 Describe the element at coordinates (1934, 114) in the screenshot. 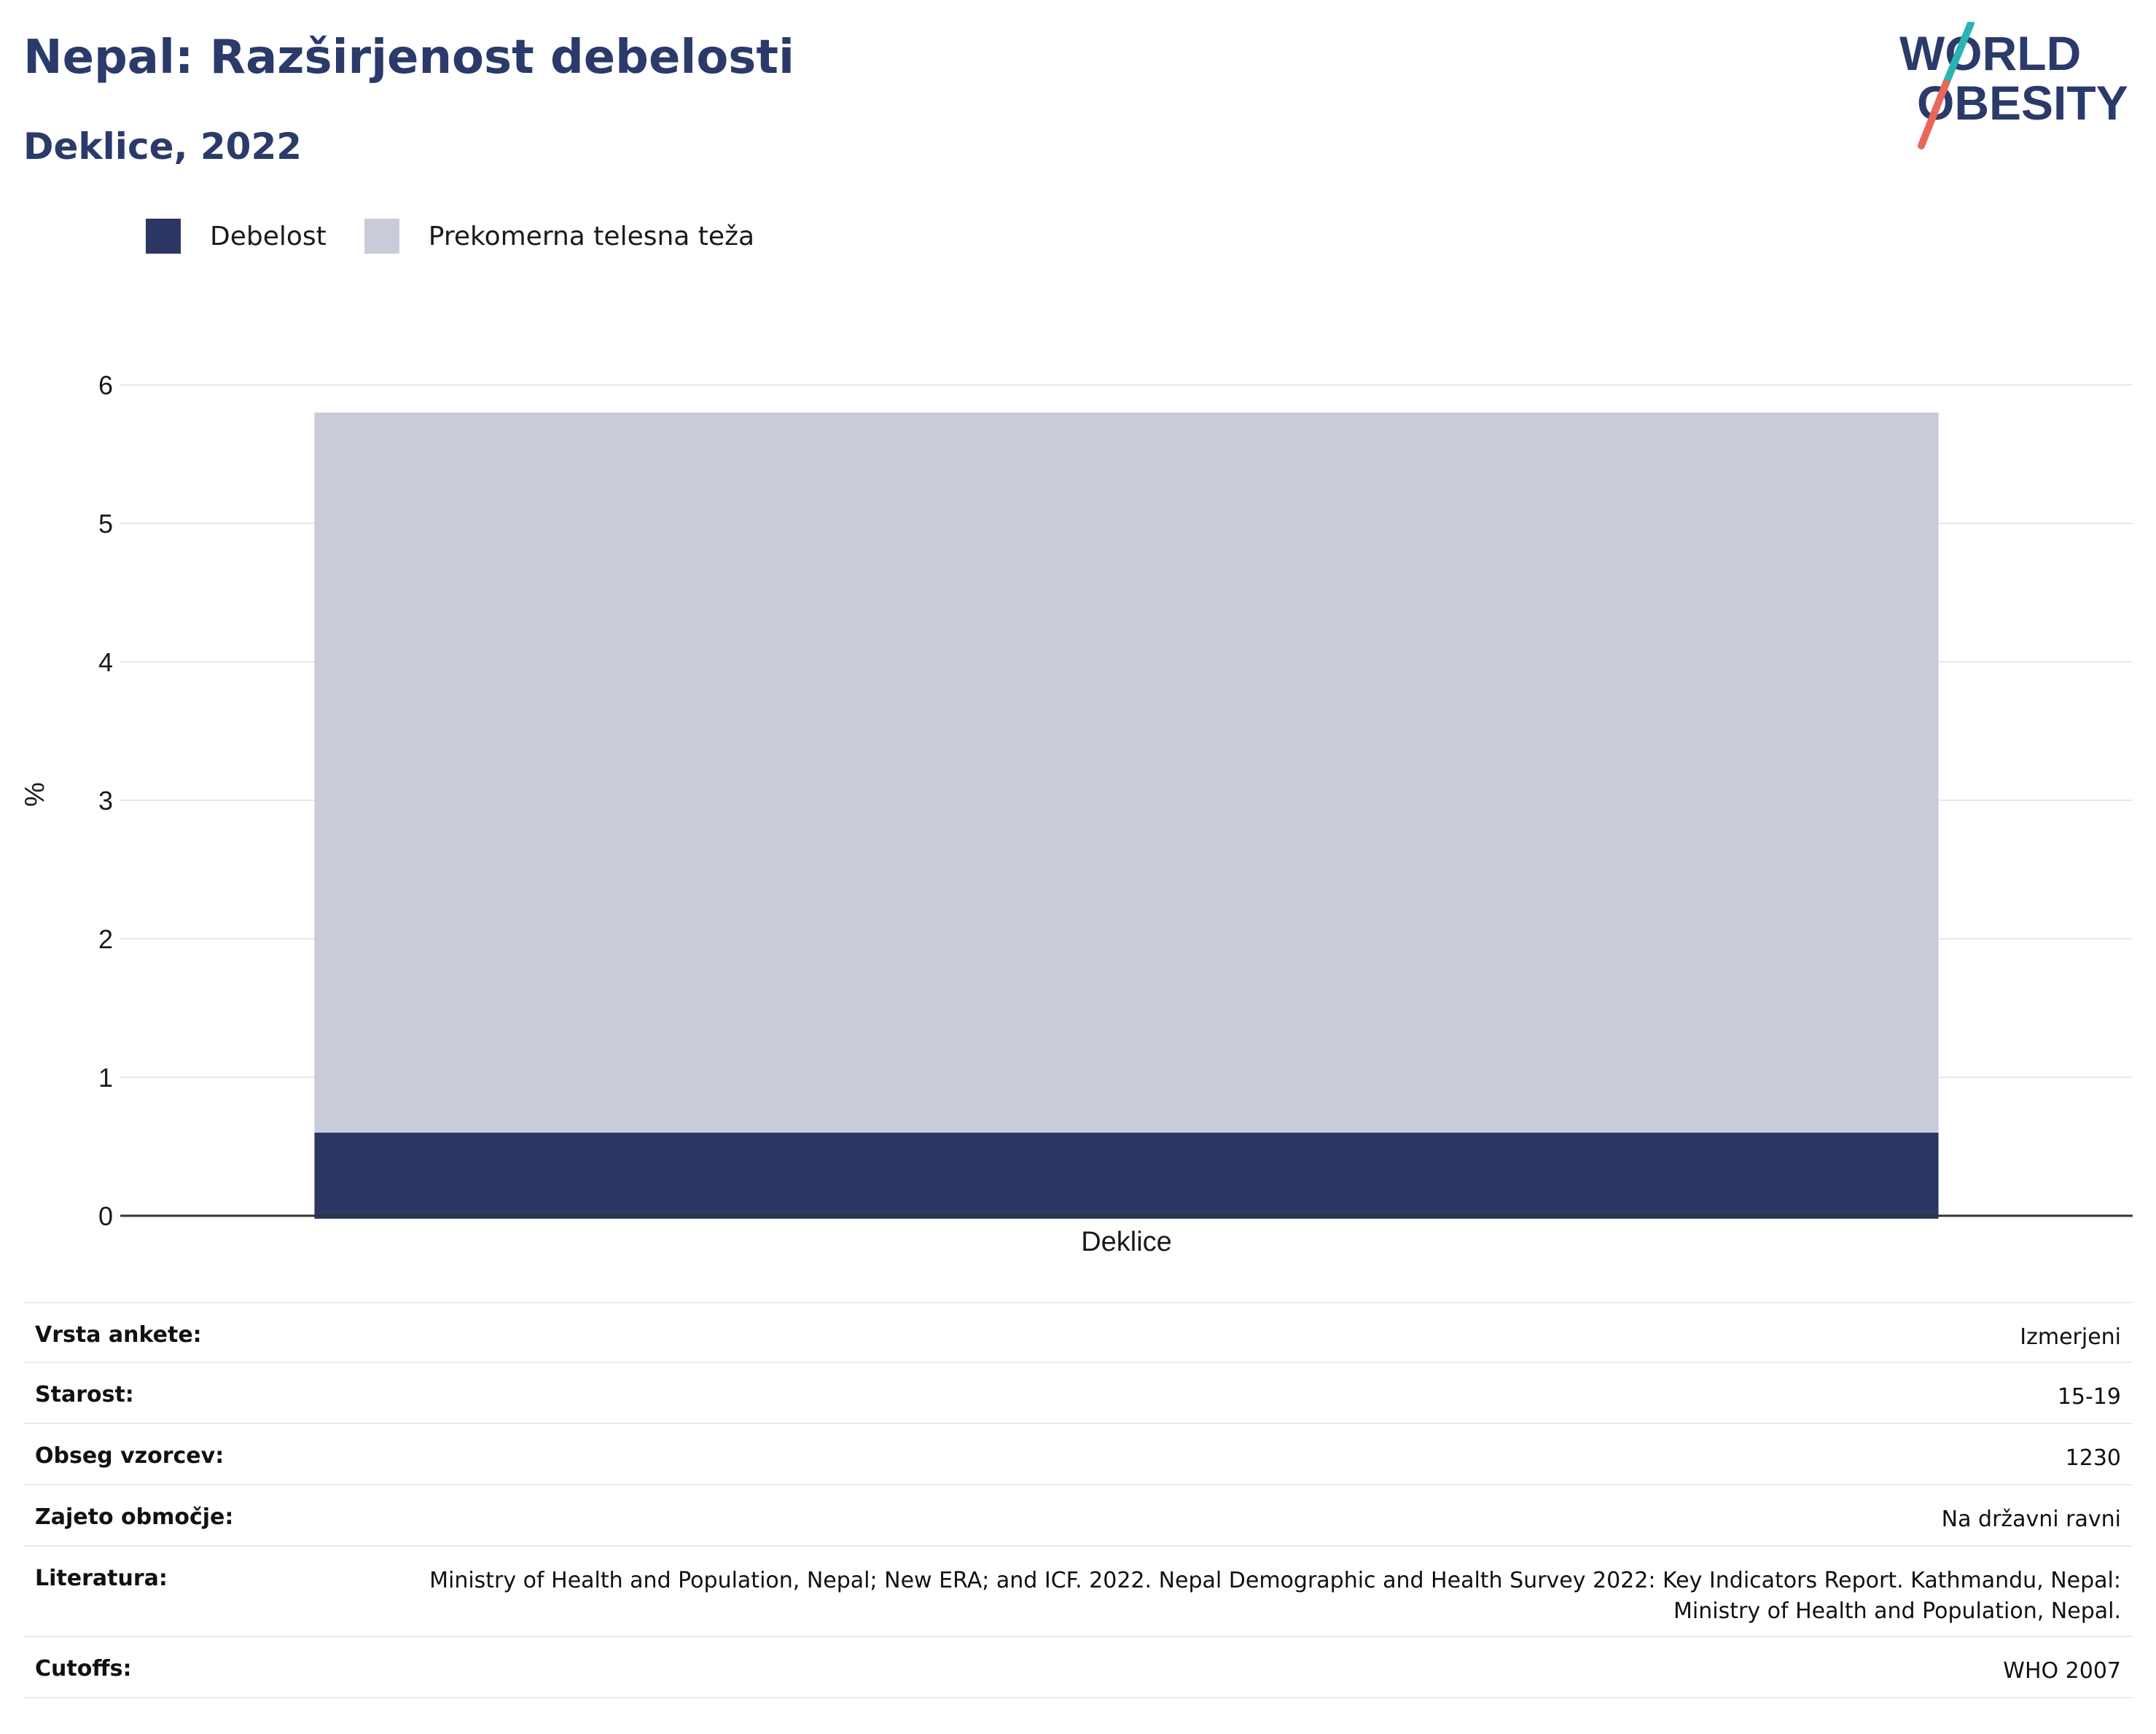

I see `logo-coral-slash` at that location.